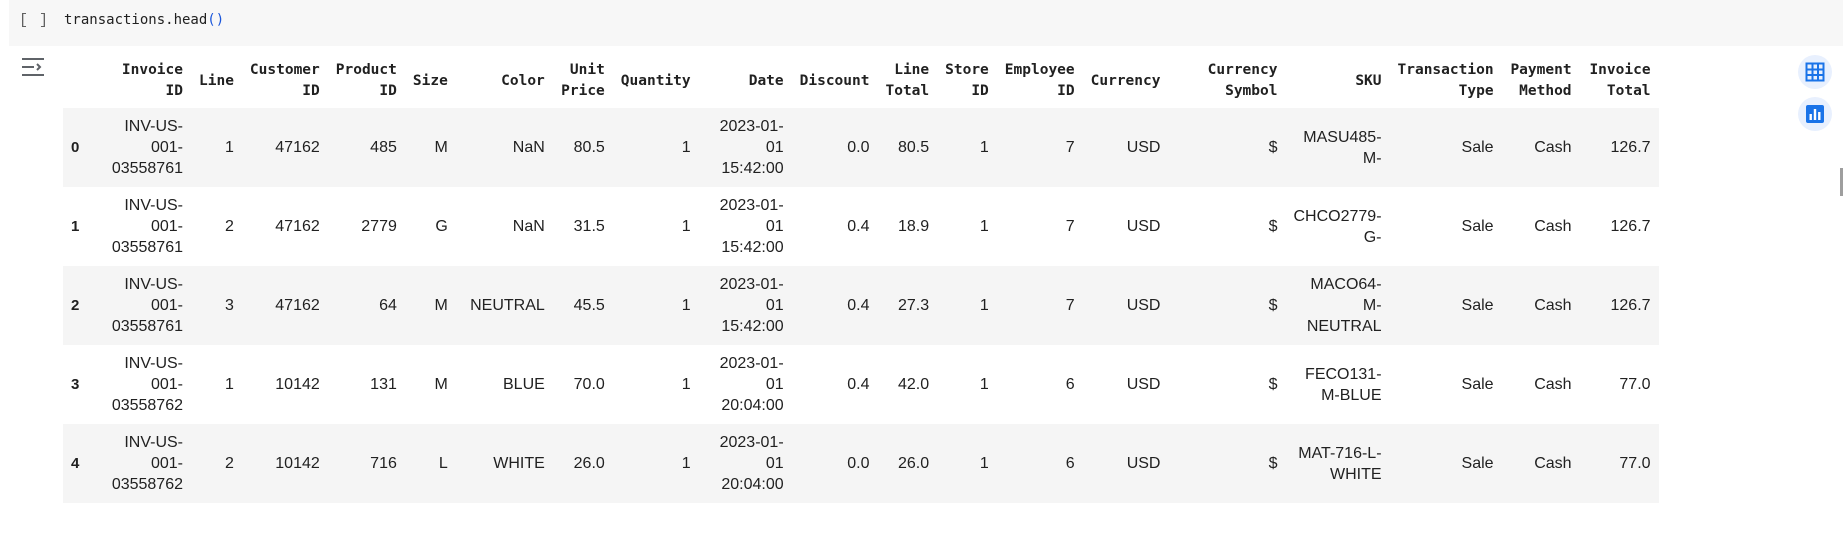  What do you see at coordinates (914, 226) in the screenshot?
I see `table-cell: 18.9` at bounding box center [914, 226].